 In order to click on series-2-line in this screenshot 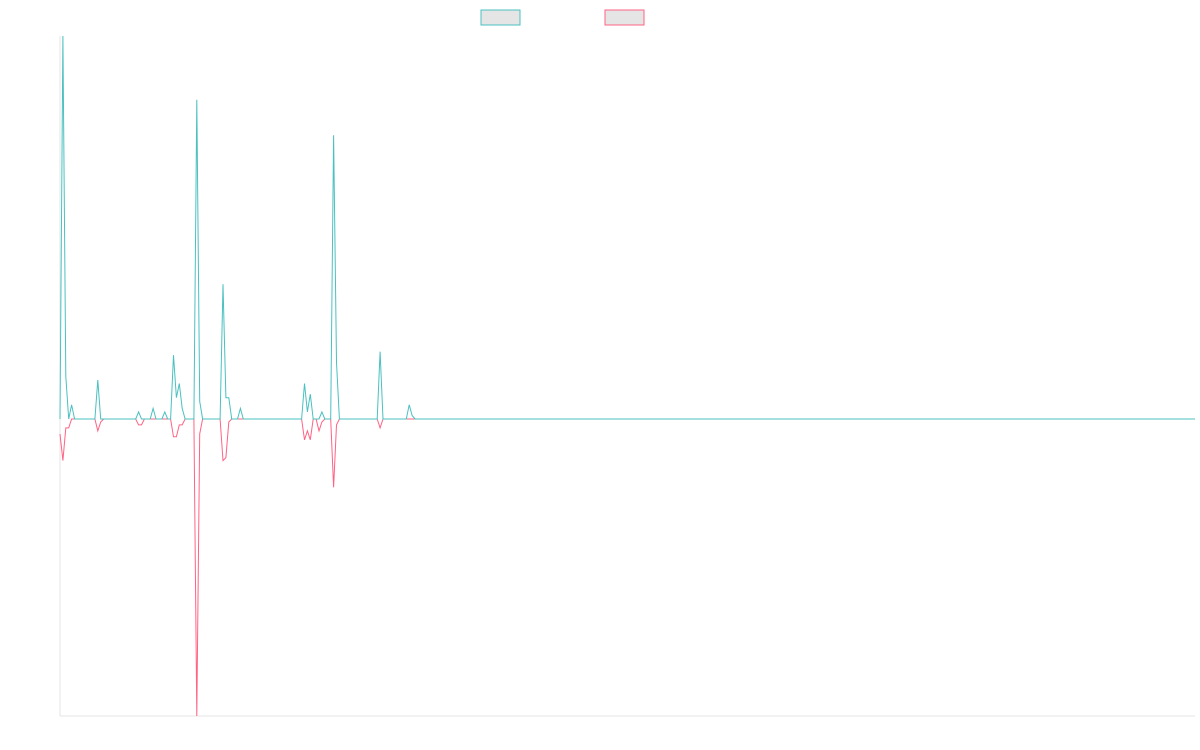, I will do `click(237, 567)`.